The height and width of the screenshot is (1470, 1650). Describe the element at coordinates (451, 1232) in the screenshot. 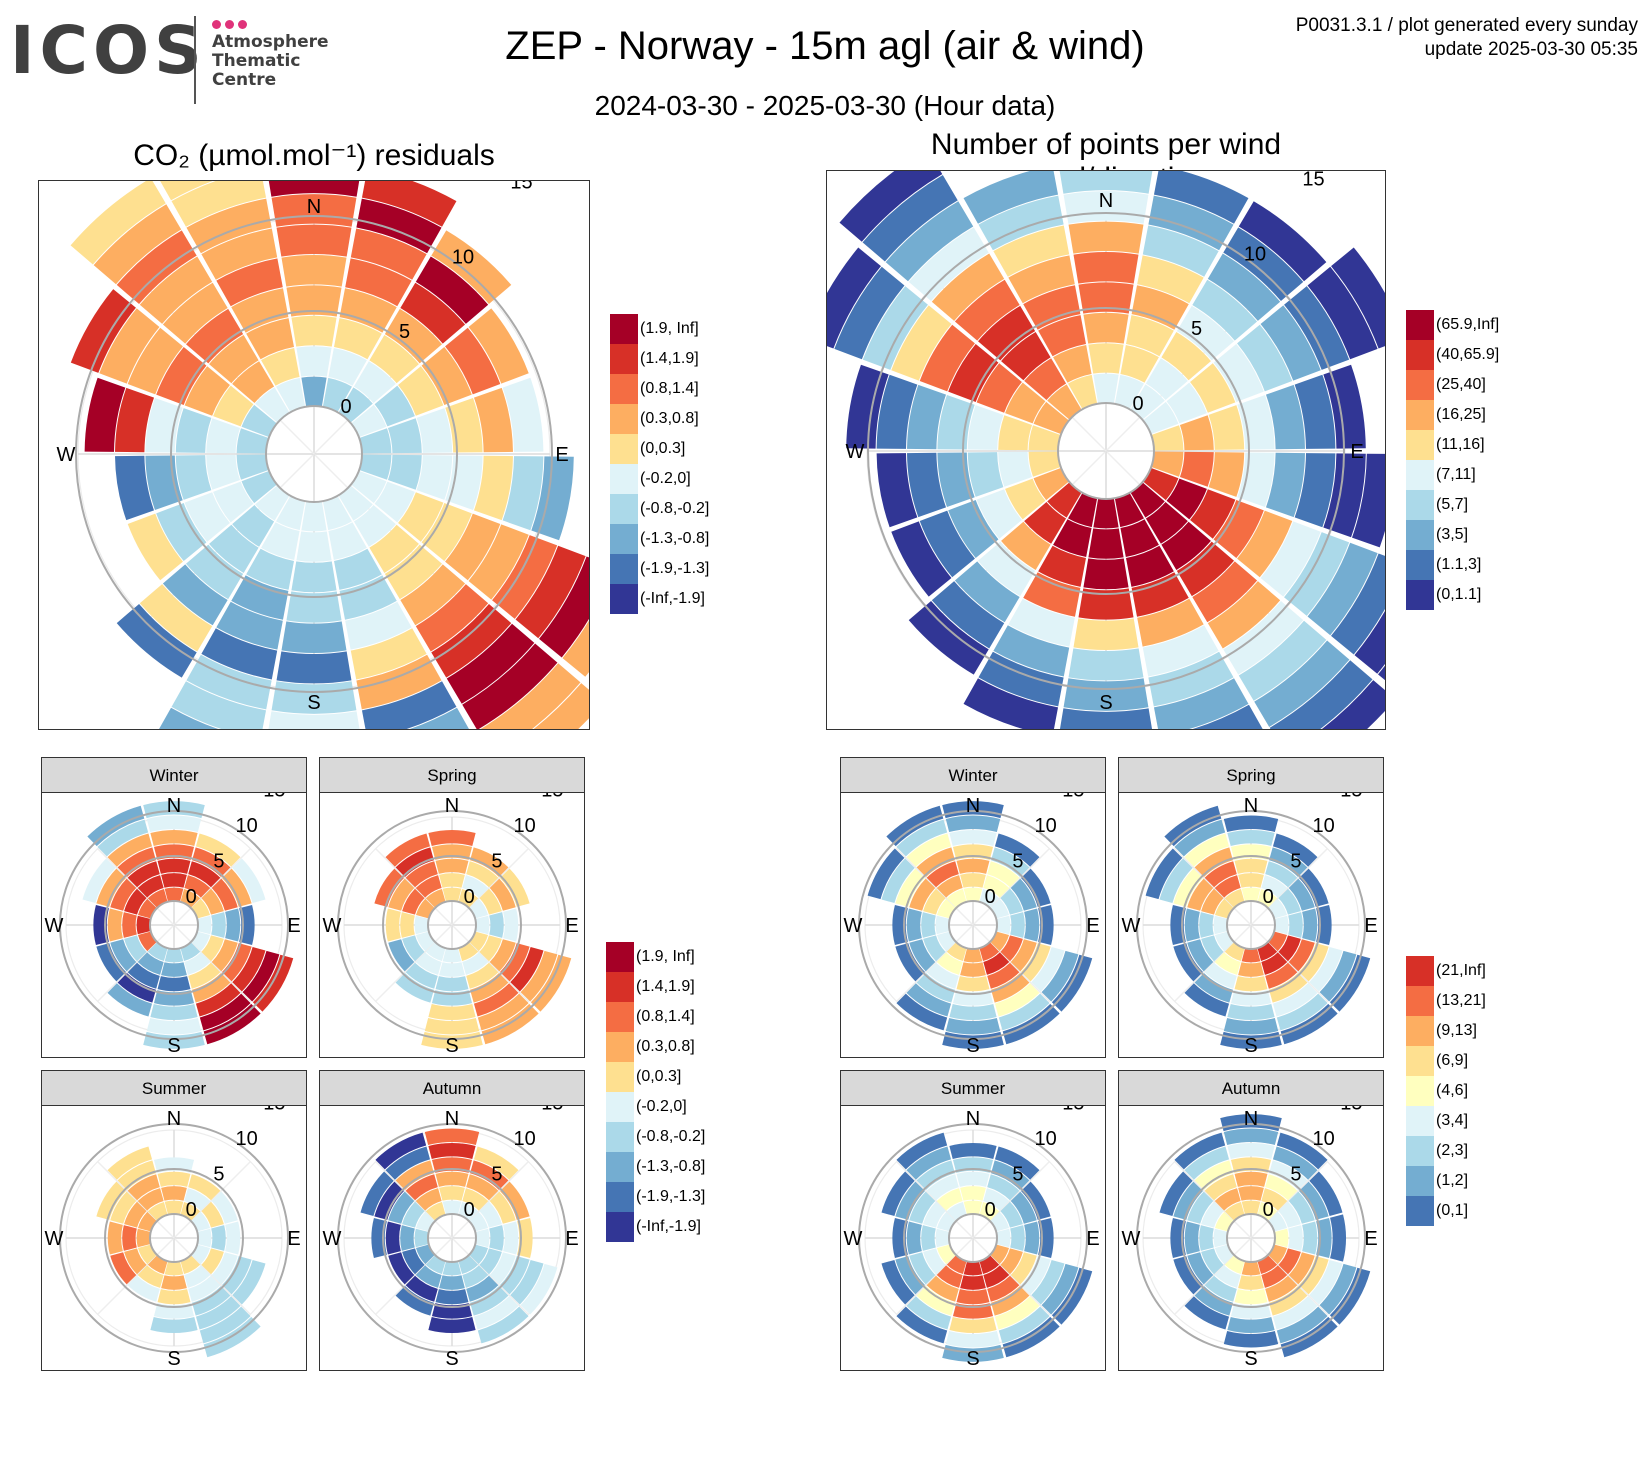

I see `co2-autumn-polar: 05 10 15 N E S W` at that location.